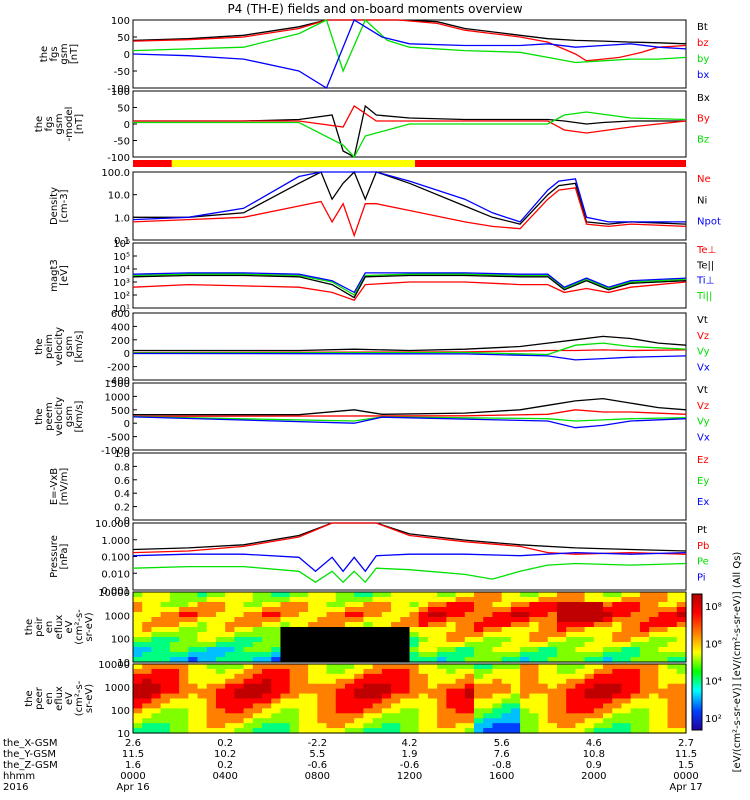 The image size is (750, 800). Describe the element at coordinates (133, 765) in the screenshot. I see `x-tick-label: 1.6` at that location.